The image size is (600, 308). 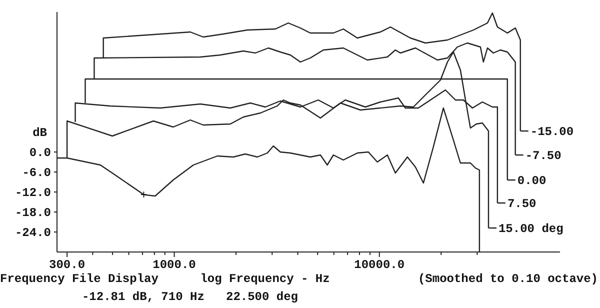 What do you see at coordinates (552, 132) in the screenshot?
I see `annotation: -15.00` at bounding box center [552, 132].